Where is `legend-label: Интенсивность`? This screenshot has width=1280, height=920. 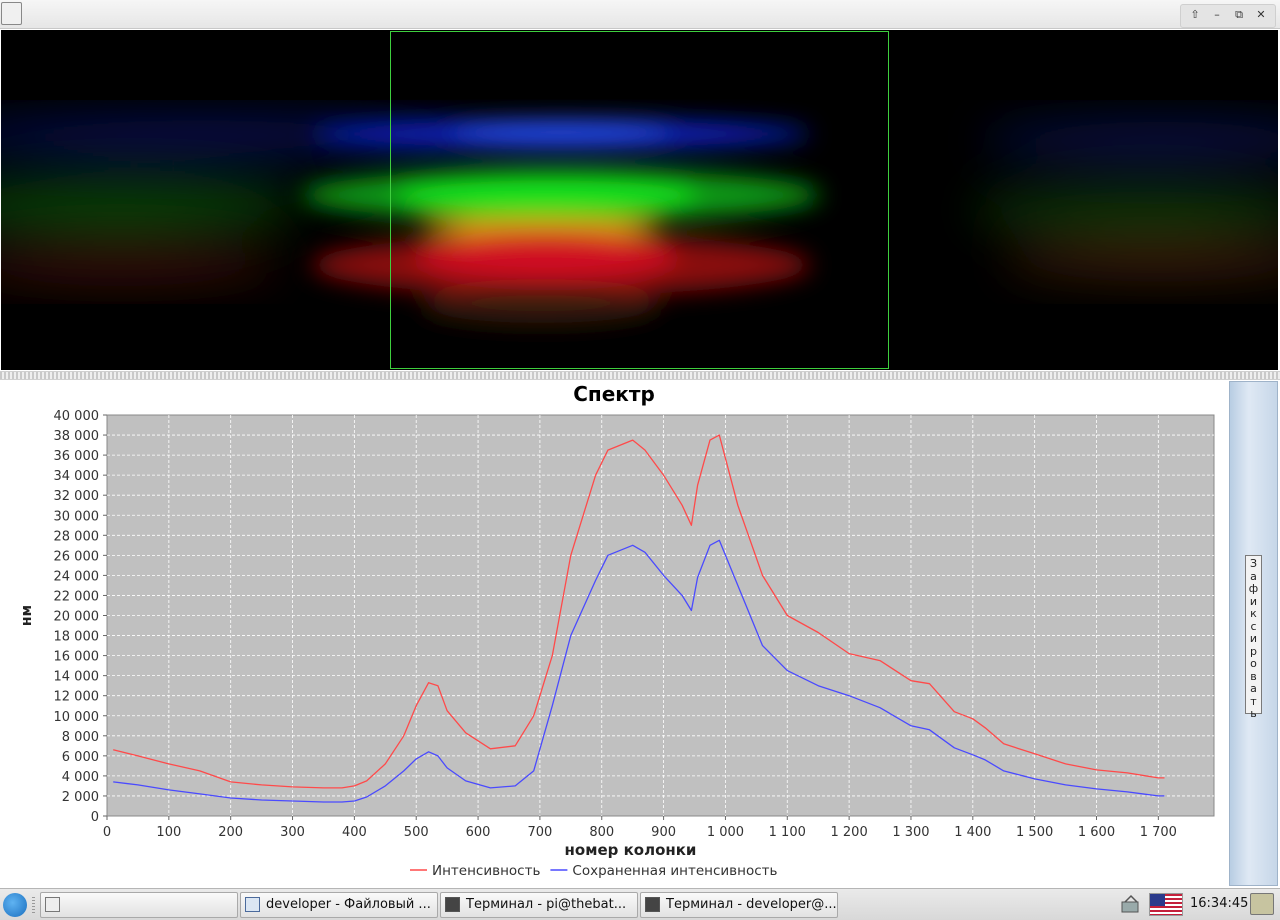 legend-label: Интенсивность is located at coordinates (486, 871).